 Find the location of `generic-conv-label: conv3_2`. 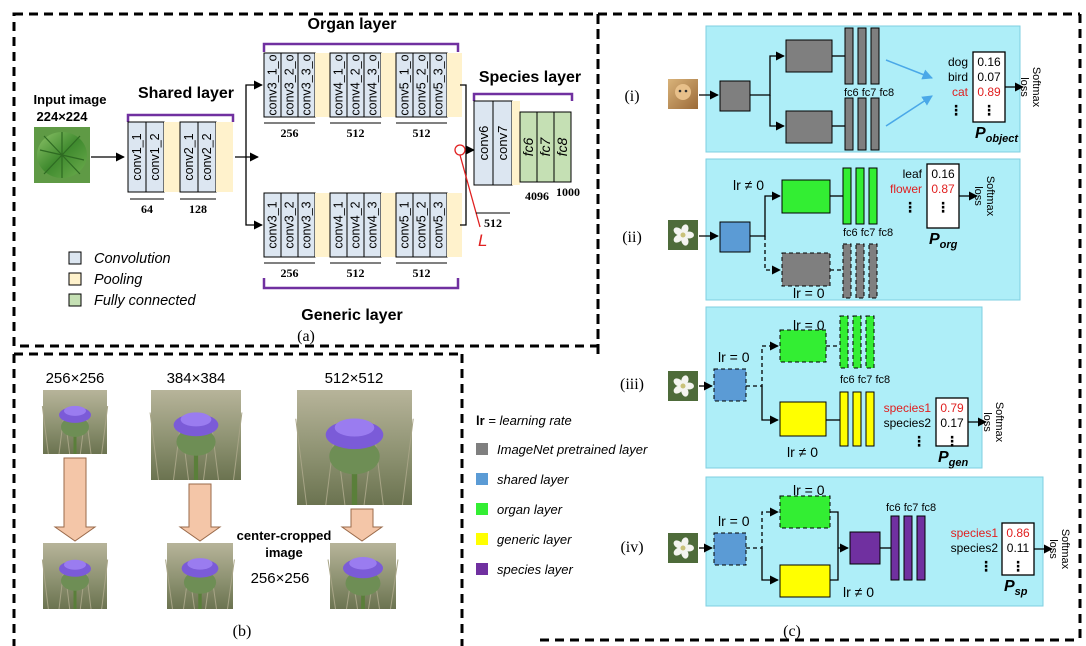

generic-conv-label: conv3_2 is located at coordinates (290, 224).